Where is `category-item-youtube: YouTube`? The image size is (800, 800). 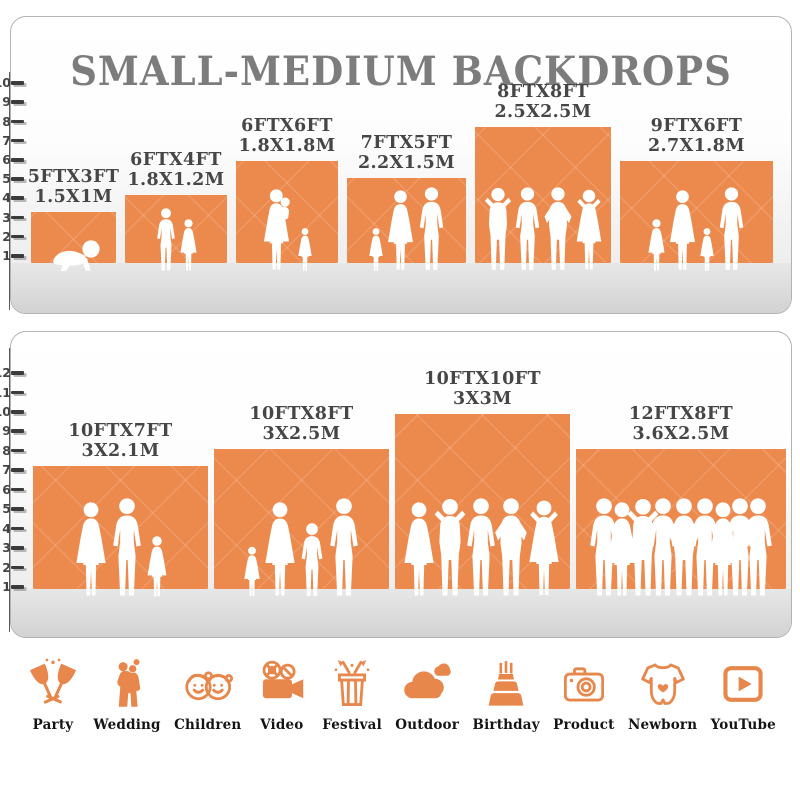 category-item-youtube: YouTube is located at coordinates (743, 694).